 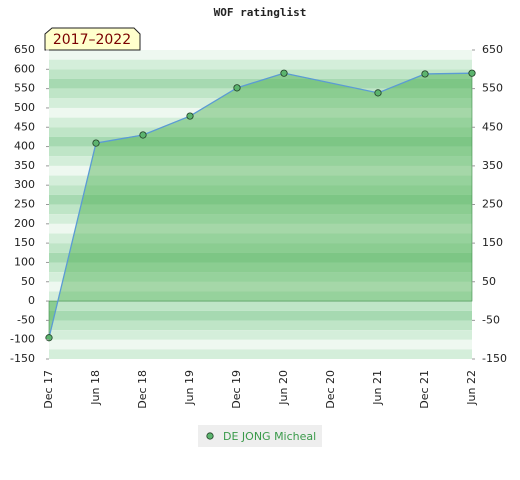 What do you see at coordinates (24, 107) in the screenshot?
I see `y-tick-label: 500` at bounding box center [24, 107].